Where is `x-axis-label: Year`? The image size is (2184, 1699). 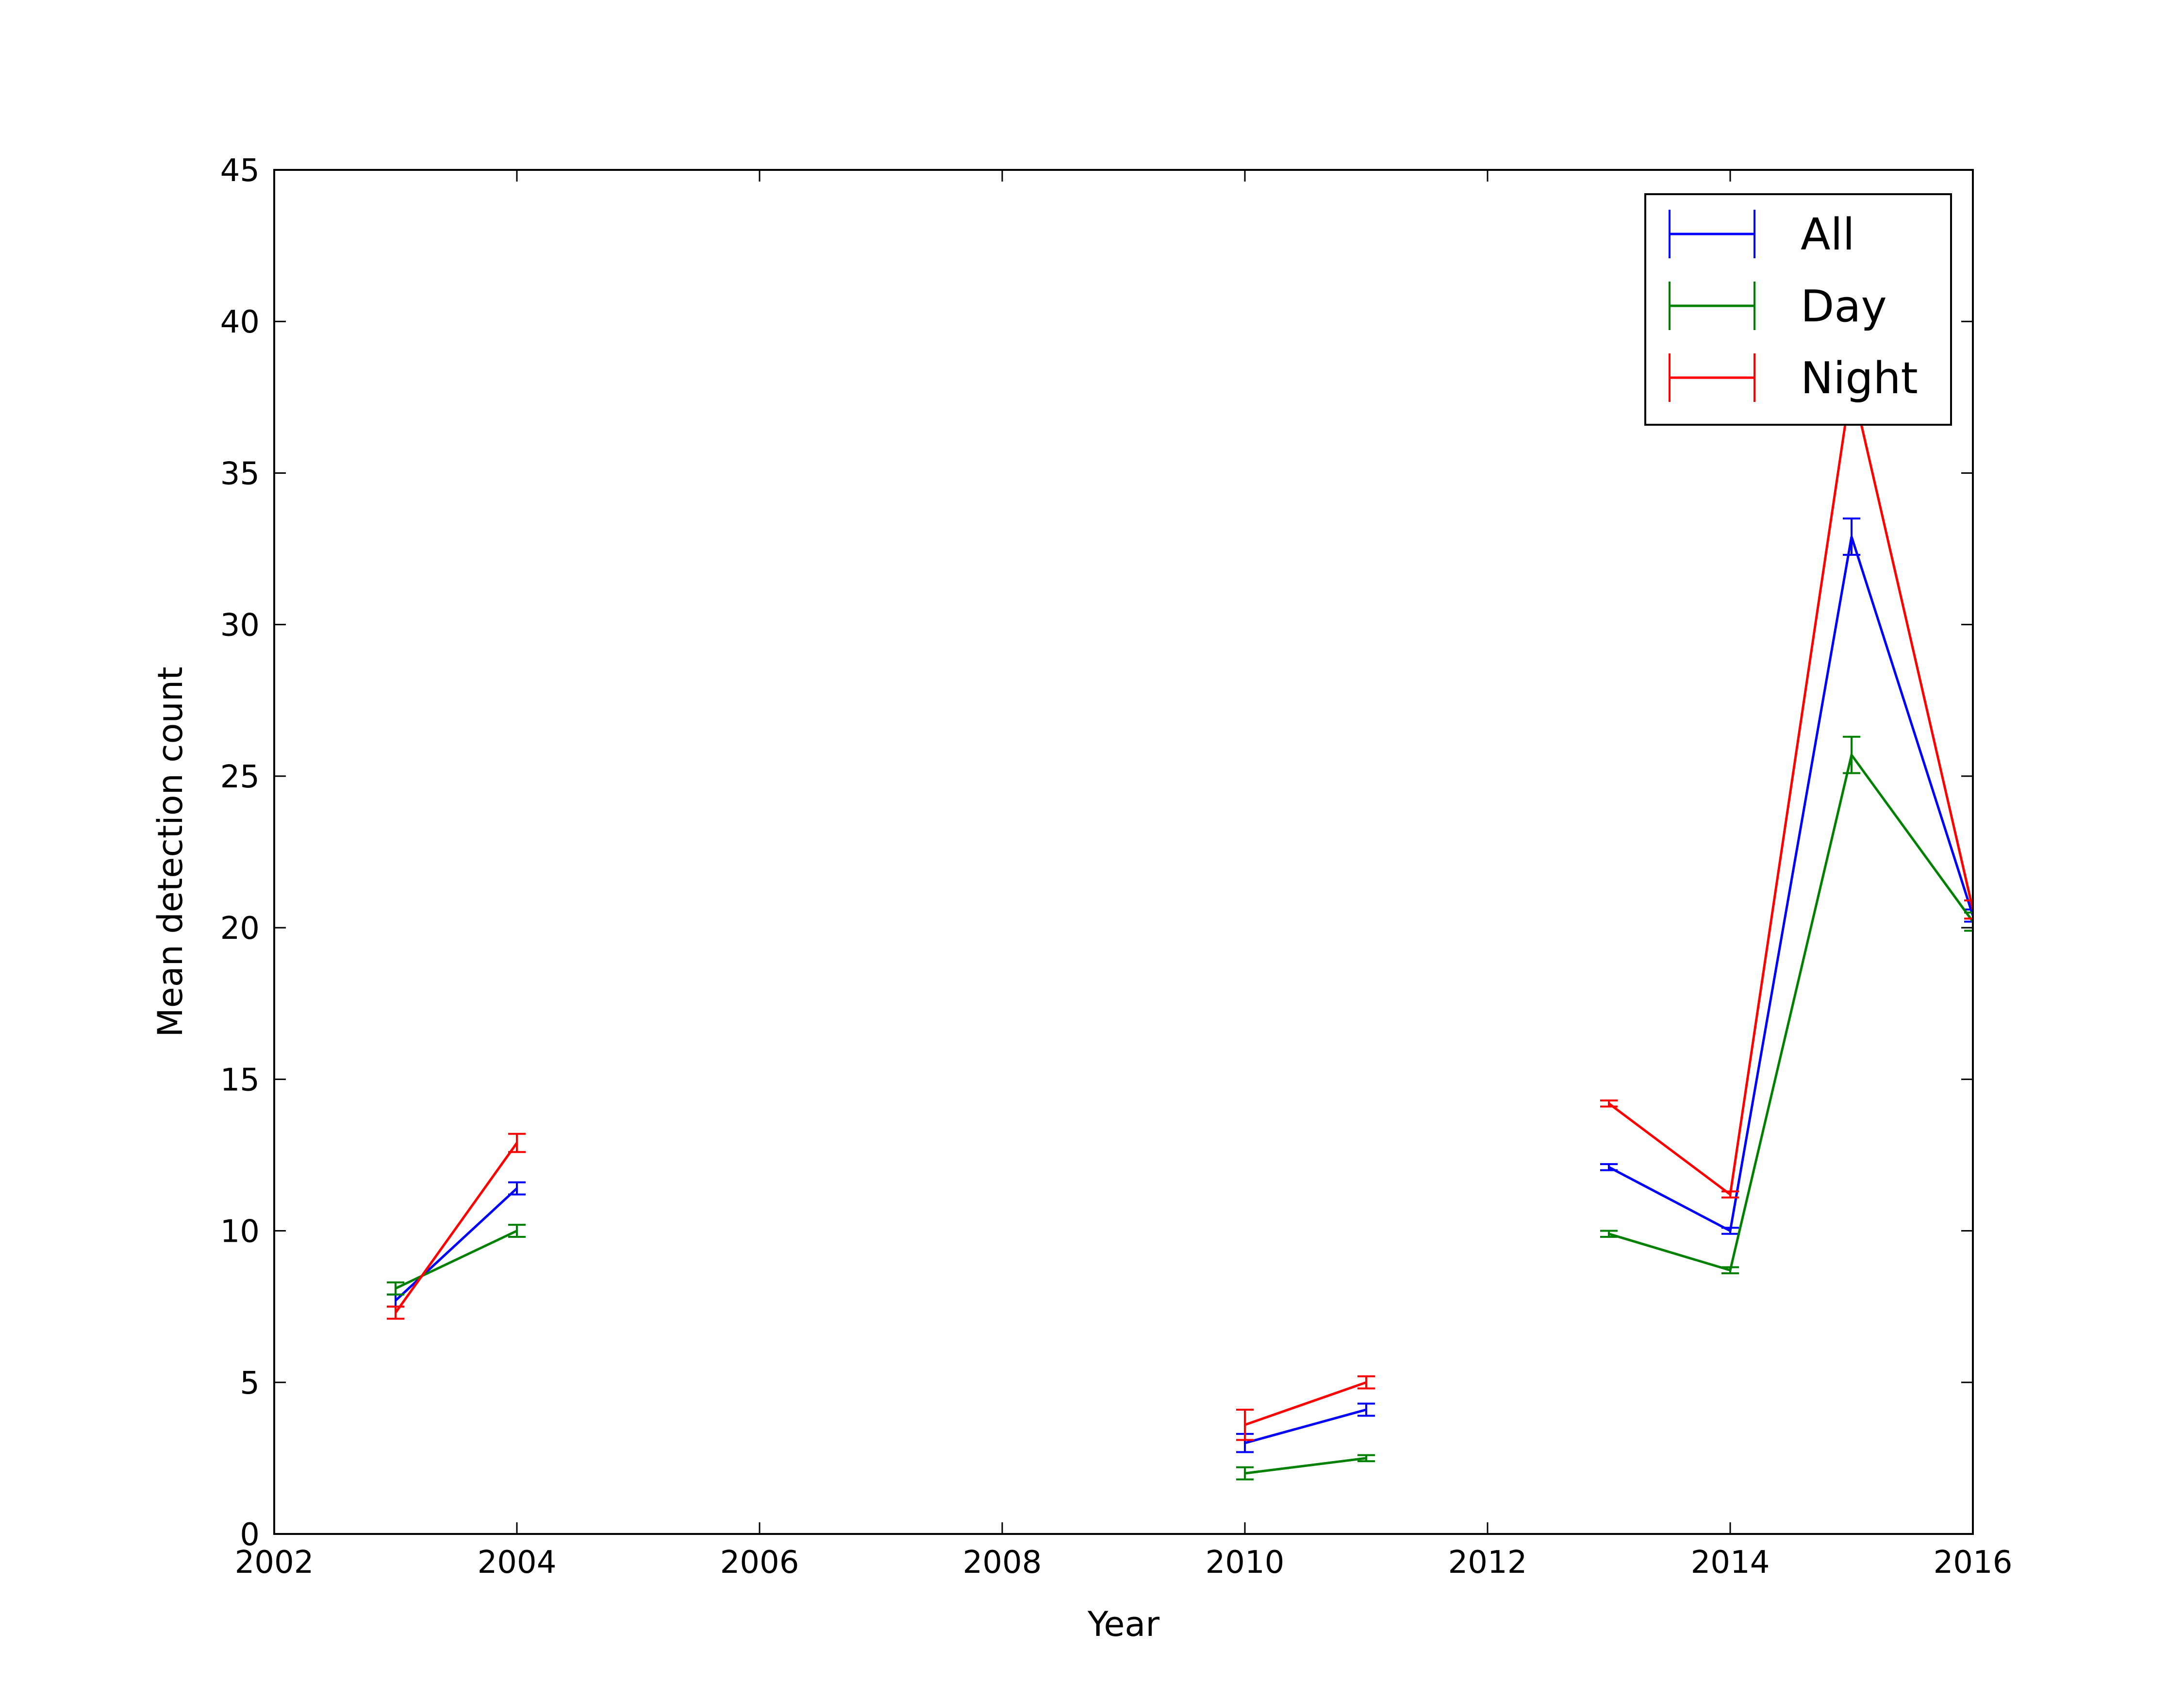
x-axis-label: Year is located at coordinates (1123, 1624).